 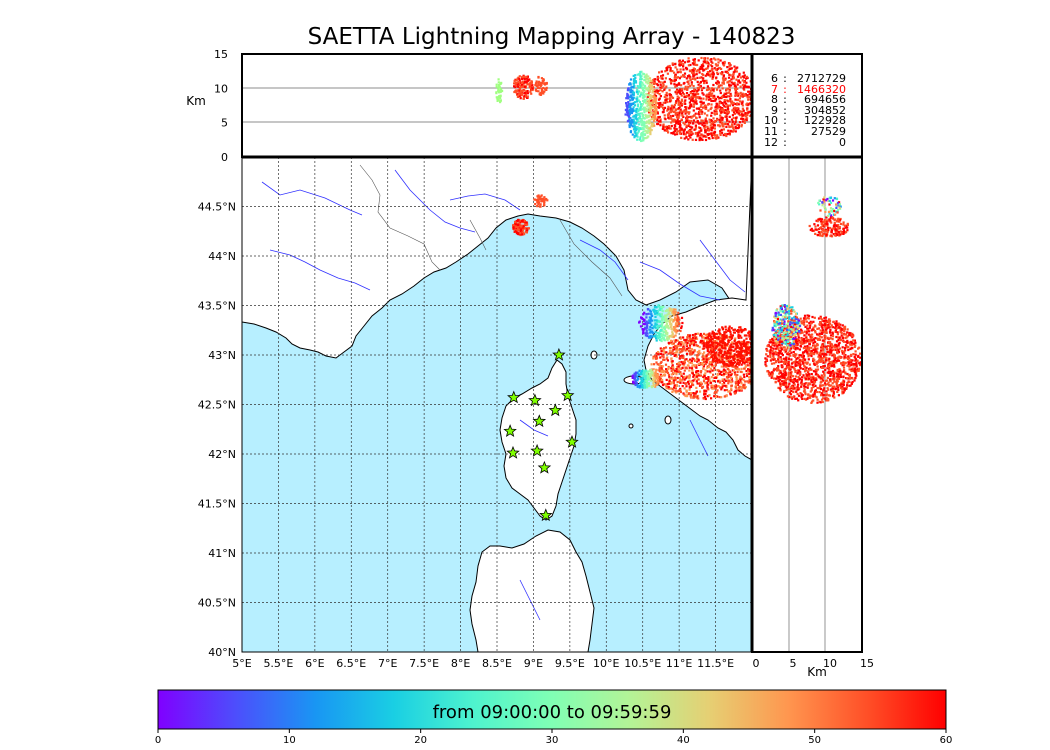 What do you see at coordinates (222, 454) in the screenshot?
I see `lat-tick-label: 42°N` at bounding box center [222, 454].